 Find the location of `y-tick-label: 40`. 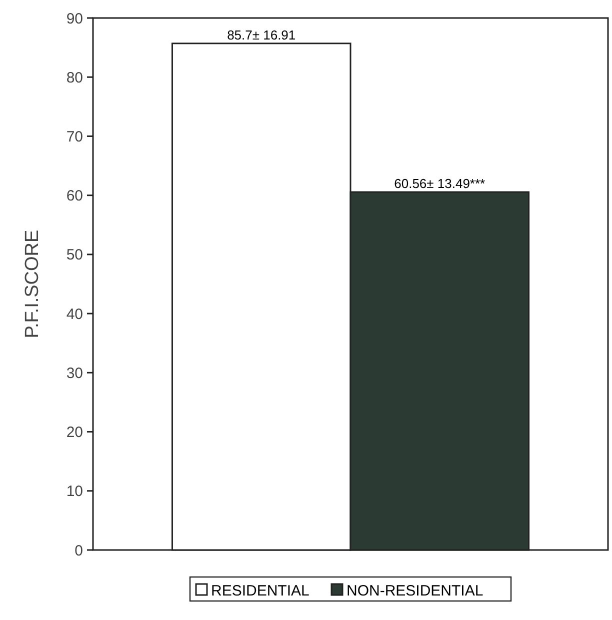

y-tick-label: 40 is located at coordinates (74, 314).